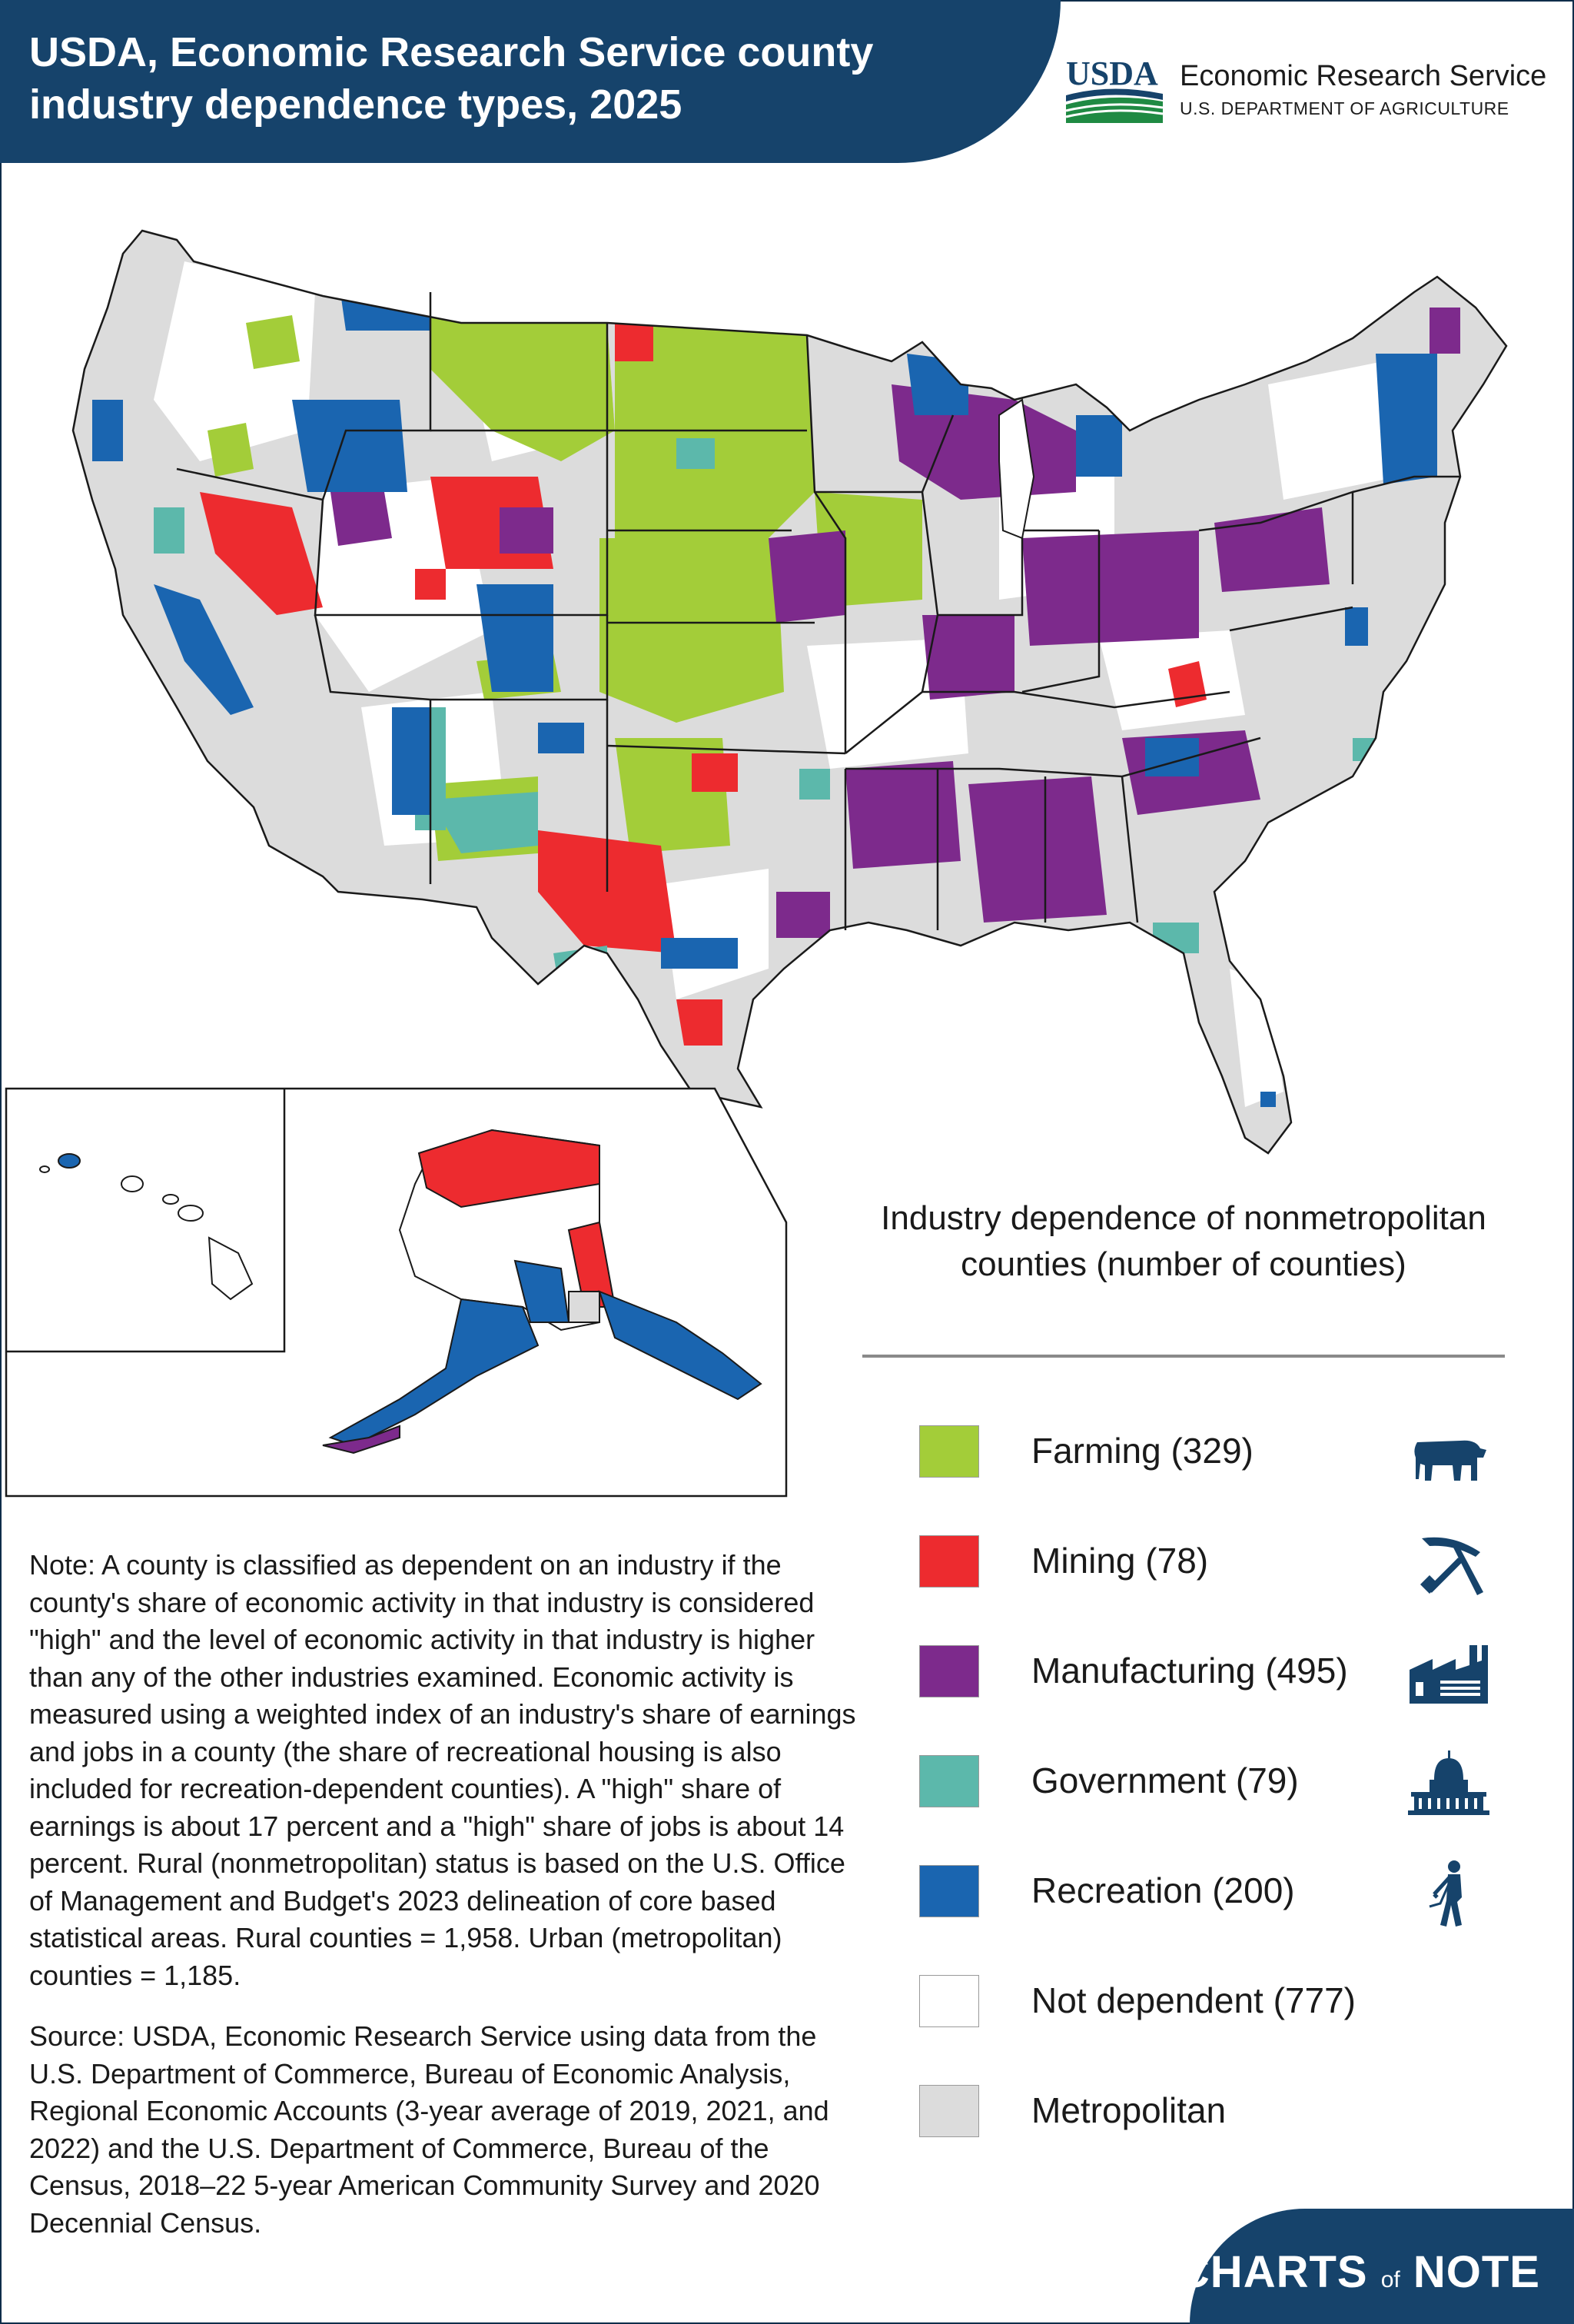  What do you see at coordinates (1112, 74) in the screenshot?
I see `usda-logo-text: USDA` at bounding box center [1112, 74].